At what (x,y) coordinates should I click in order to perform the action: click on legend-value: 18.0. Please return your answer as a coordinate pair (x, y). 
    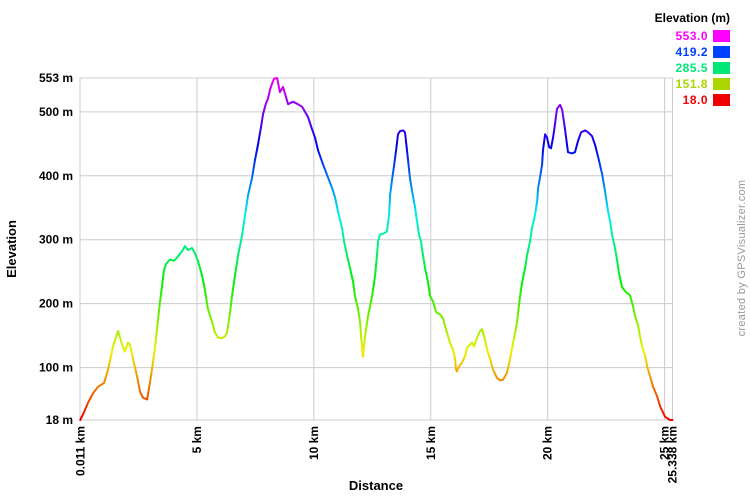
    Looking at the image, I should click on (695, 100).